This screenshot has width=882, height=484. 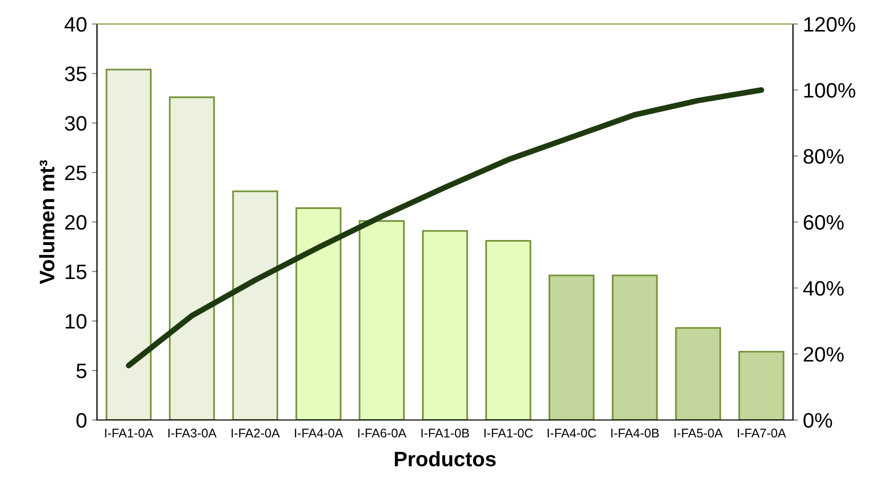 I want to click on y2-tick-label: 40%, so click(x=823, y=288).